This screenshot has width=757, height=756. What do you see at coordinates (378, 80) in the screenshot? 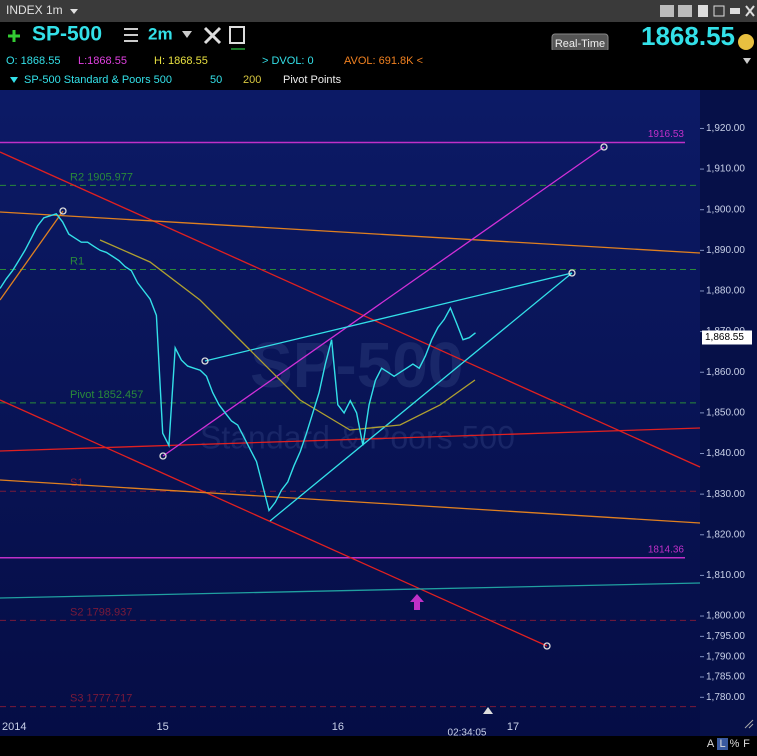
I see `study-bar` at bounding box center [378, 80].